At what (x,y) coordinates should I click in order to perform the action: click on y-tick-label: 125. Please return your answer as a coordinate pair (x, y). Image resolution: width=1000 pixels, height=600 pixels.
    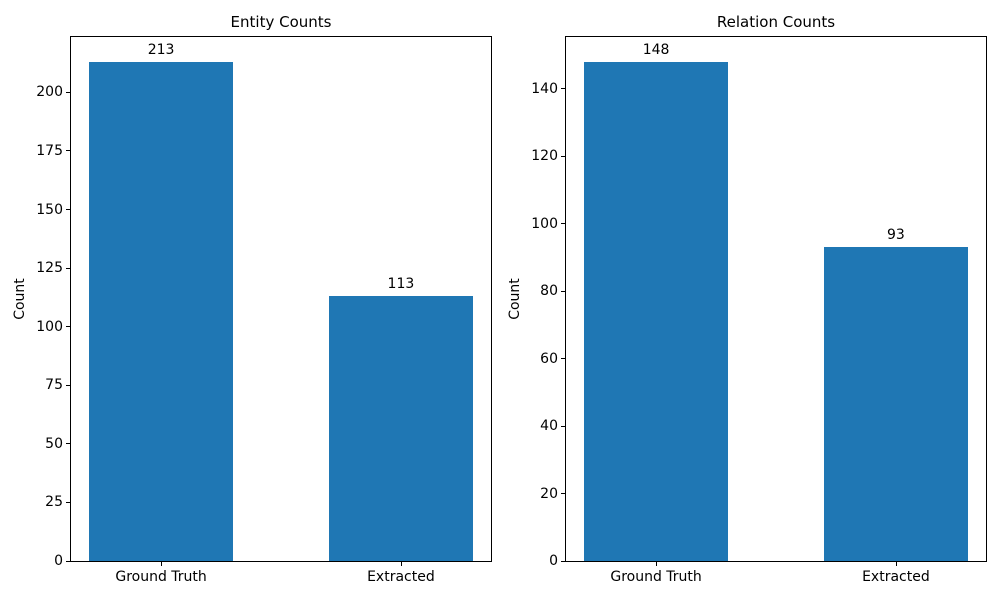
    Looking at the image, I should click on (49, 268).